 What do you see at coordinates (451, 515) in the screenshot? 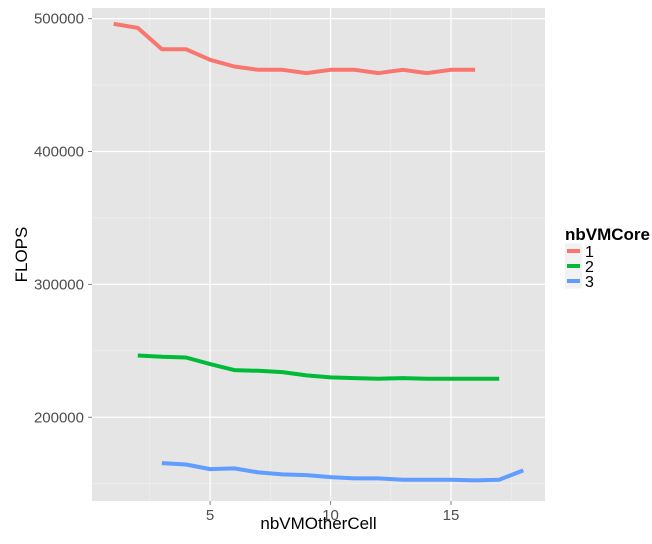
I see `x-tick-label: 15` at bounding box center [451, 515].